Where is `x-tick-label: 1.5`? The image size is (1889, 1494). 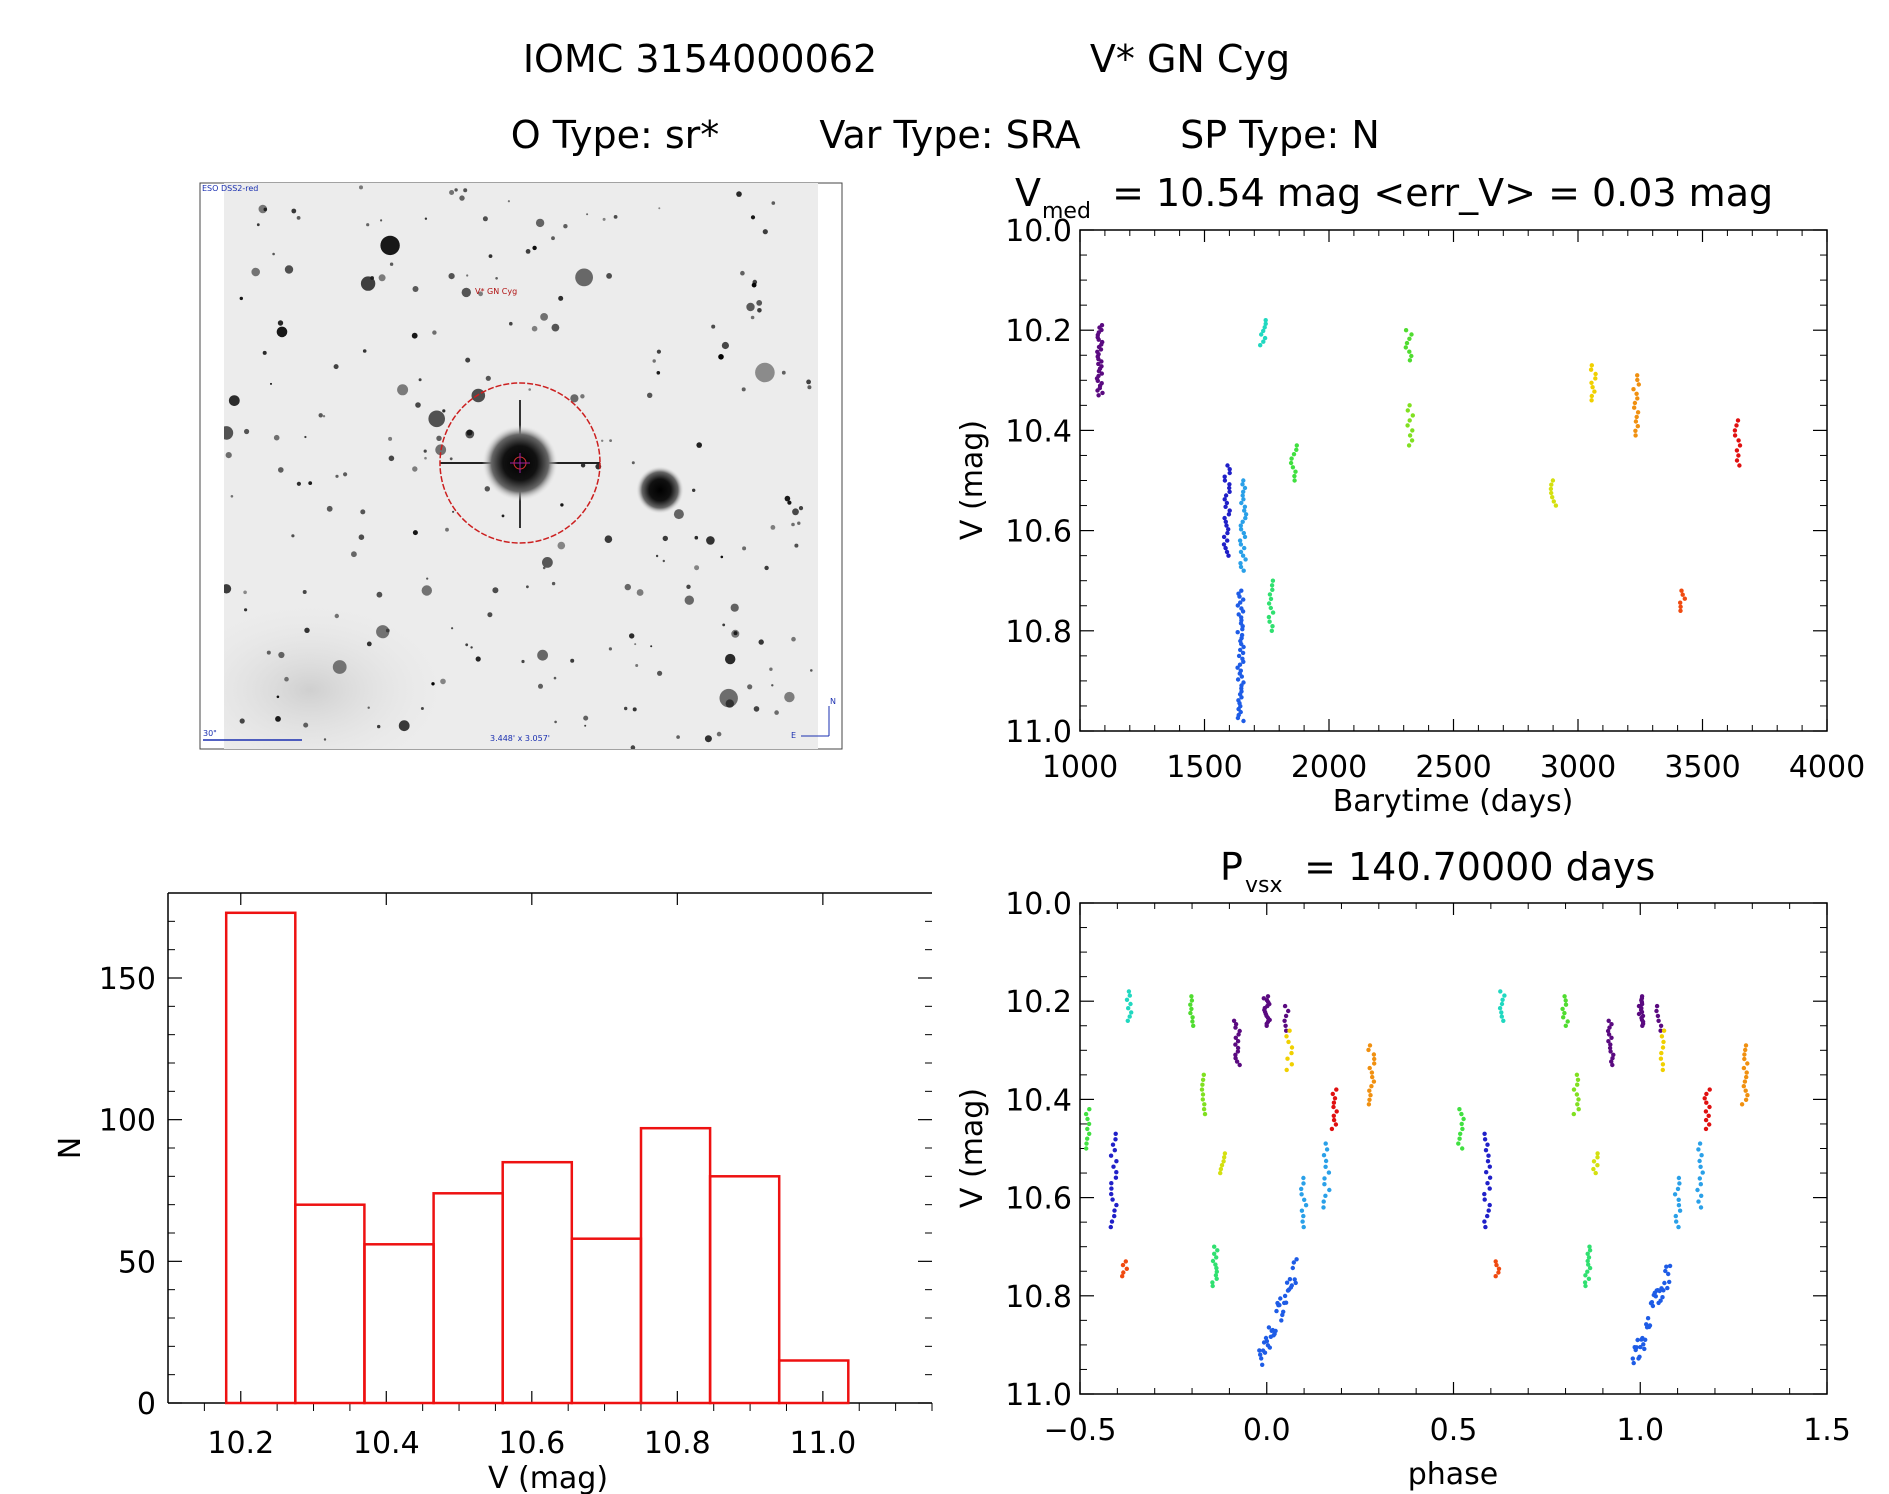 x-tick-label: 1.5 is located at coordinates (1827, 1430).